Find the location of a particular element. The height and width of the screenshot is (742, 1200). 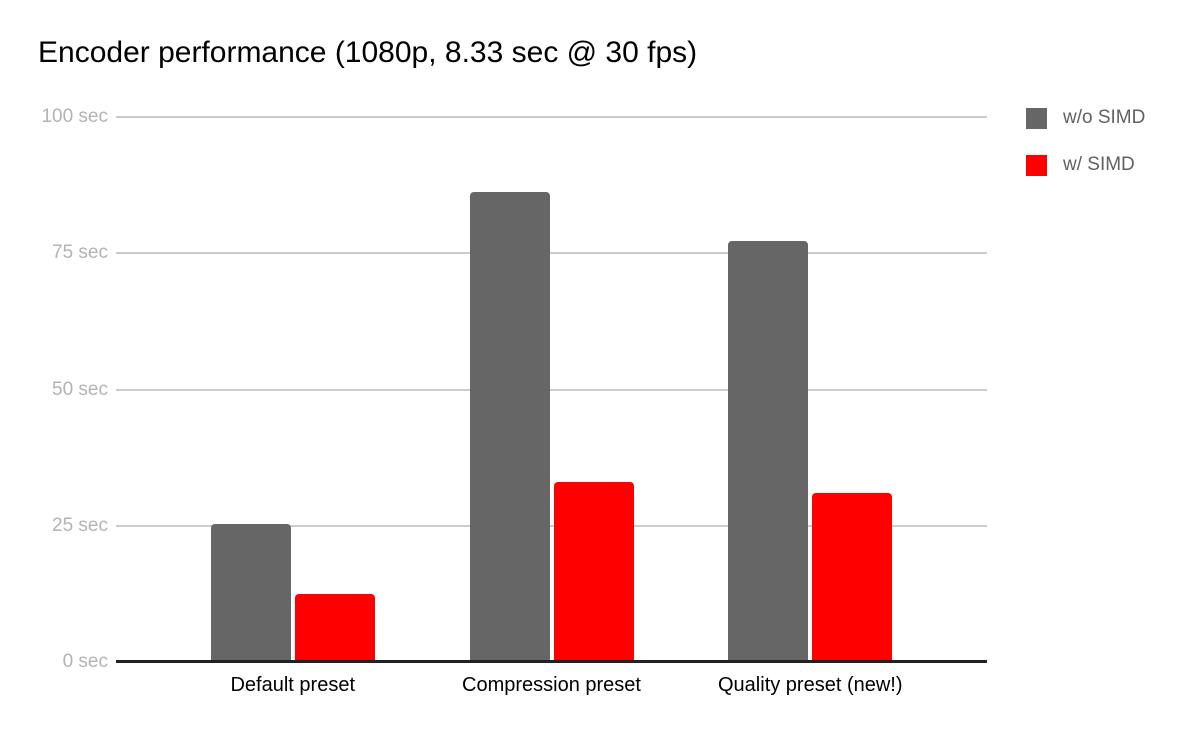

bar-group-compression-preset is located at coordinates (551, 389).